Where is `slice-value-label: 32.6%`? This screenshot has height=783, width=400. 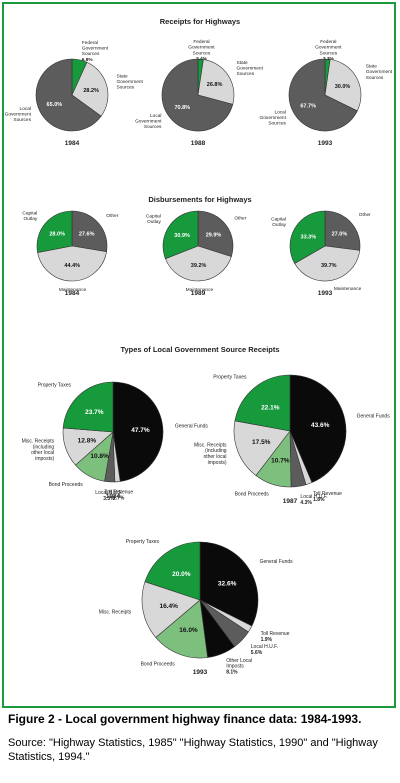
slice-value-label: 32.6% is located at coordinates (227, 583).